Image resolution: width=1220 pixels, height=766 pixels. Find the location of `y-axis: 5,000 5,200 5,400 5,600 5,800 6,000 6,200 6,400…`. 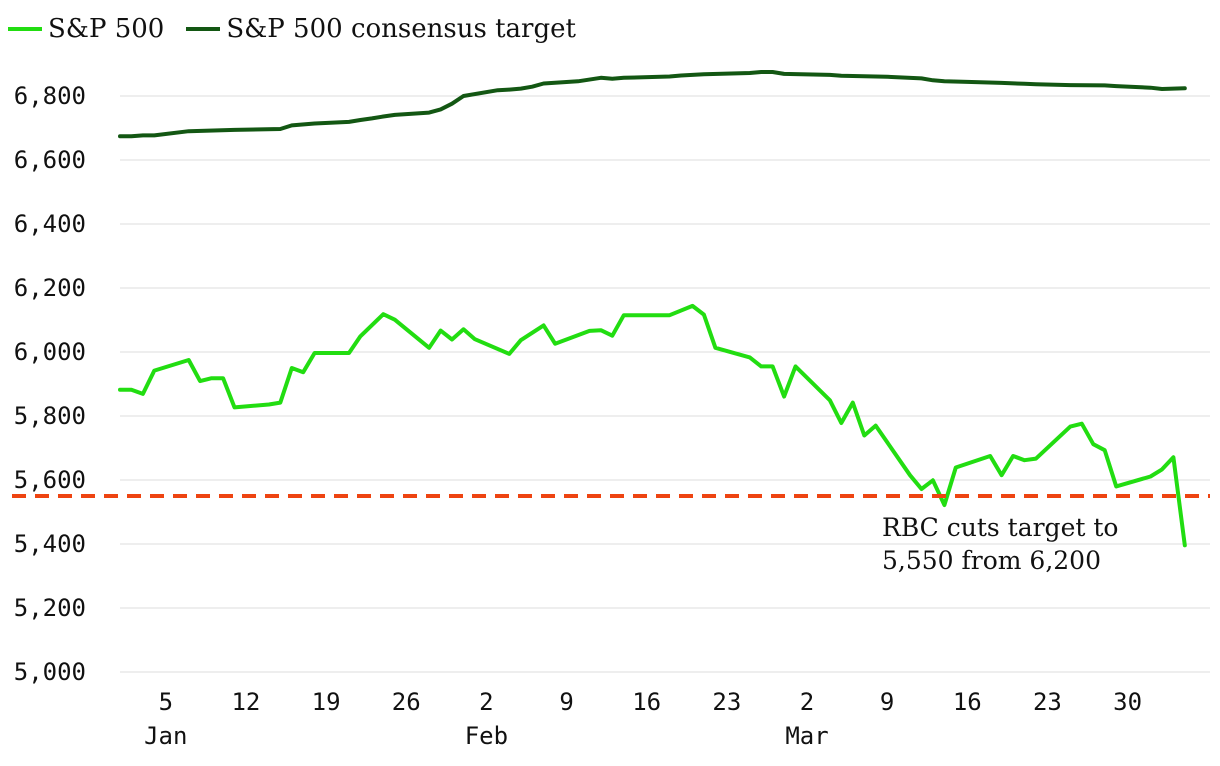

y-axis: 5,000 5,200 5,400 5,600 5,800 6,000 6,200 6,400… is located at coordinates (50, 384).